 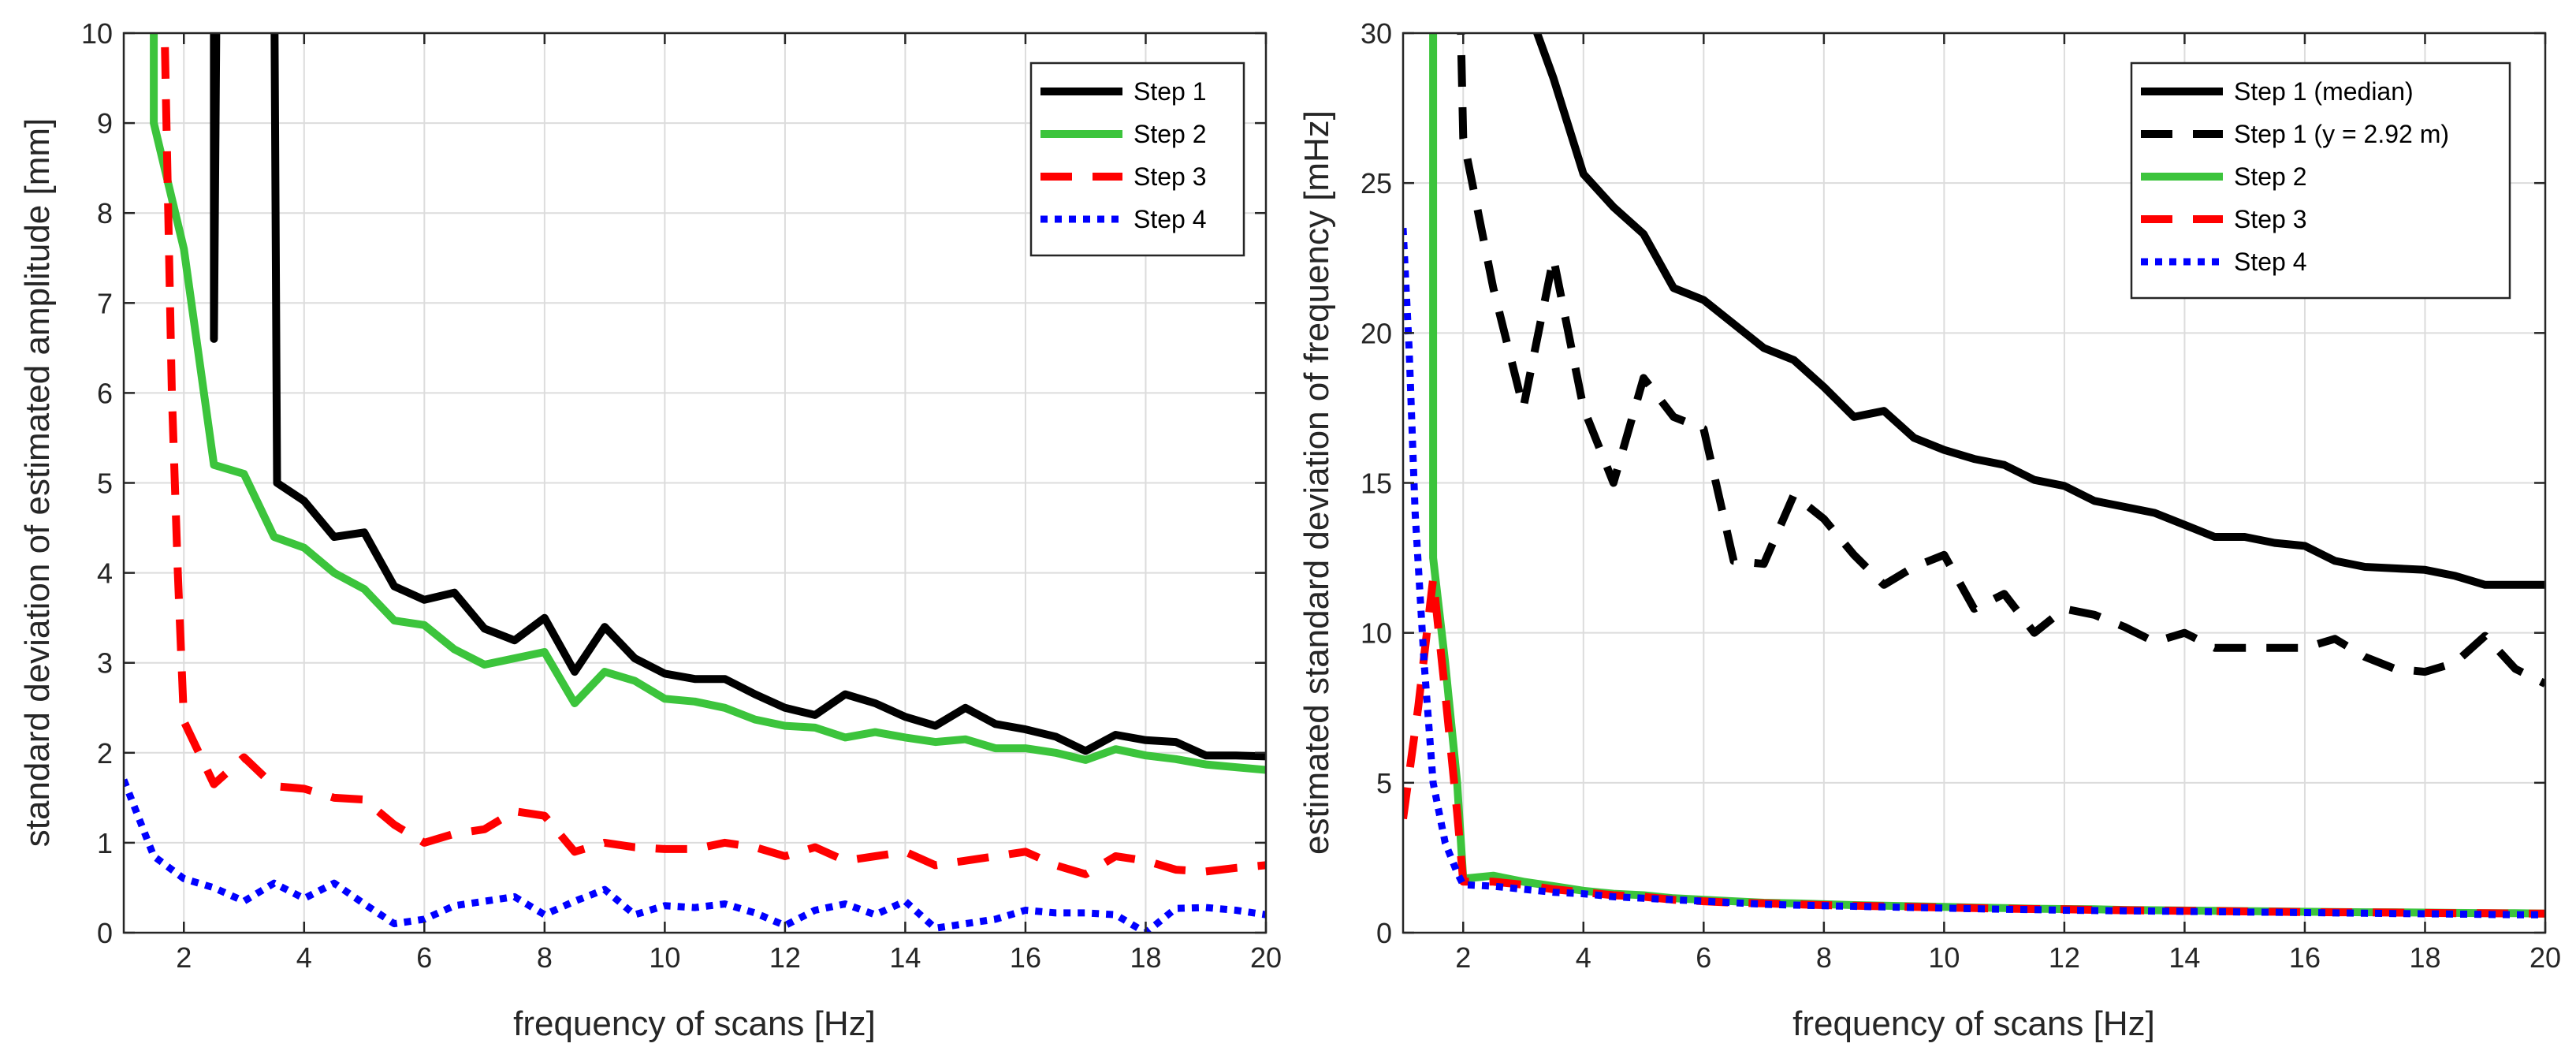 What do you see at coordinates (1463, 957) in the screenshot?
I see `frequency-x-tick-label: 2` at bounding box center [1463, 957].